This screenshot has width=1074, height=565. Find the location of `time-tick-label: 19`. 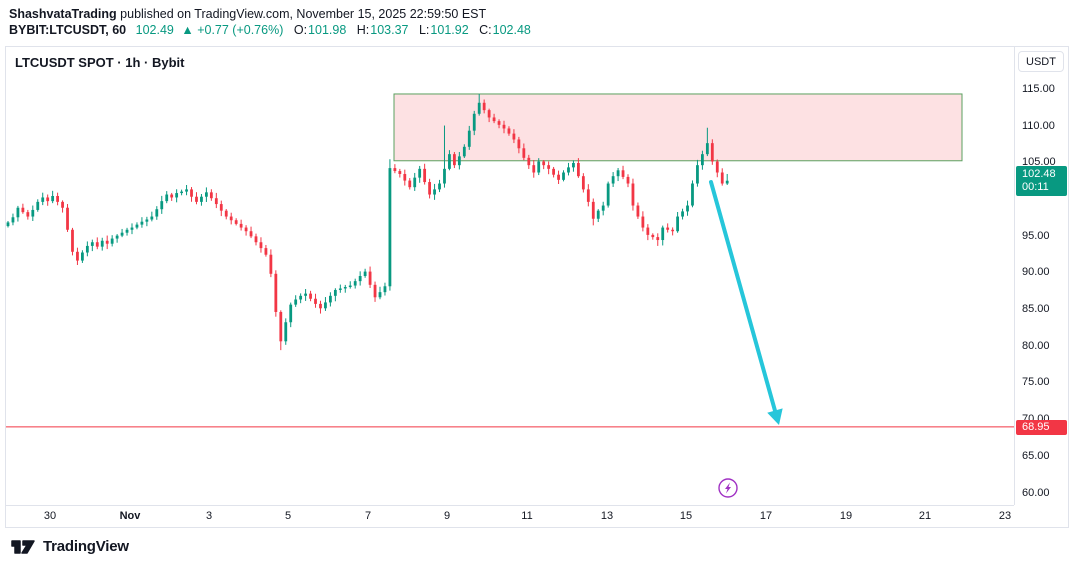

time-tick-label: 19 is located at coordinates (846, 516).